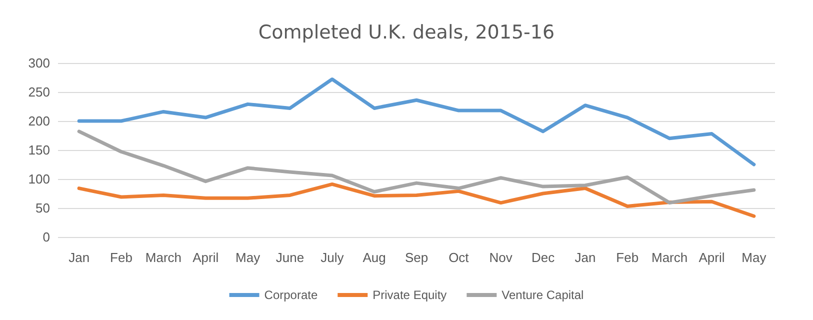 This screenshot has width=813, height=320. What do you see at coordinates (406, 33) in the screenshot?
I see `chart-title: Completed U.K. deals, 2015-16` at bounding box center [406, 33].